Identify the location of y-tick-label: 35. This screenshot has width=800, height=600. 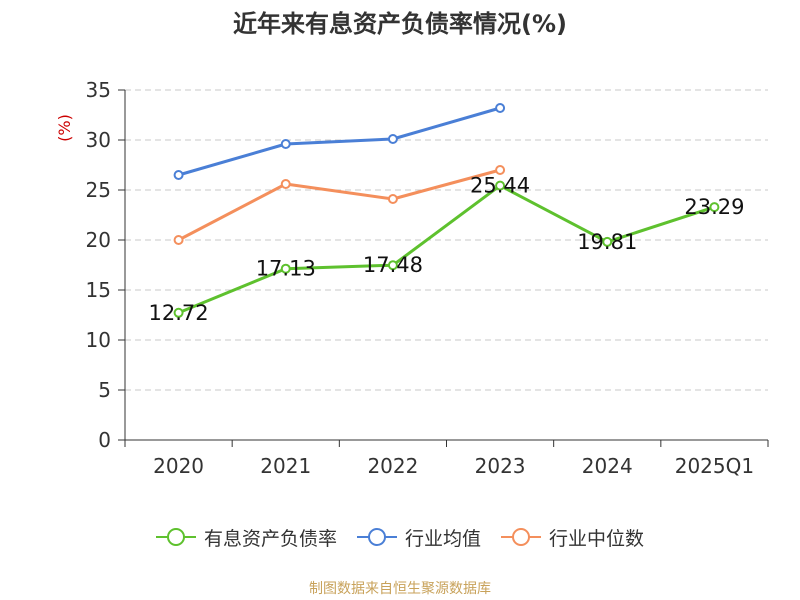
(98, 90).